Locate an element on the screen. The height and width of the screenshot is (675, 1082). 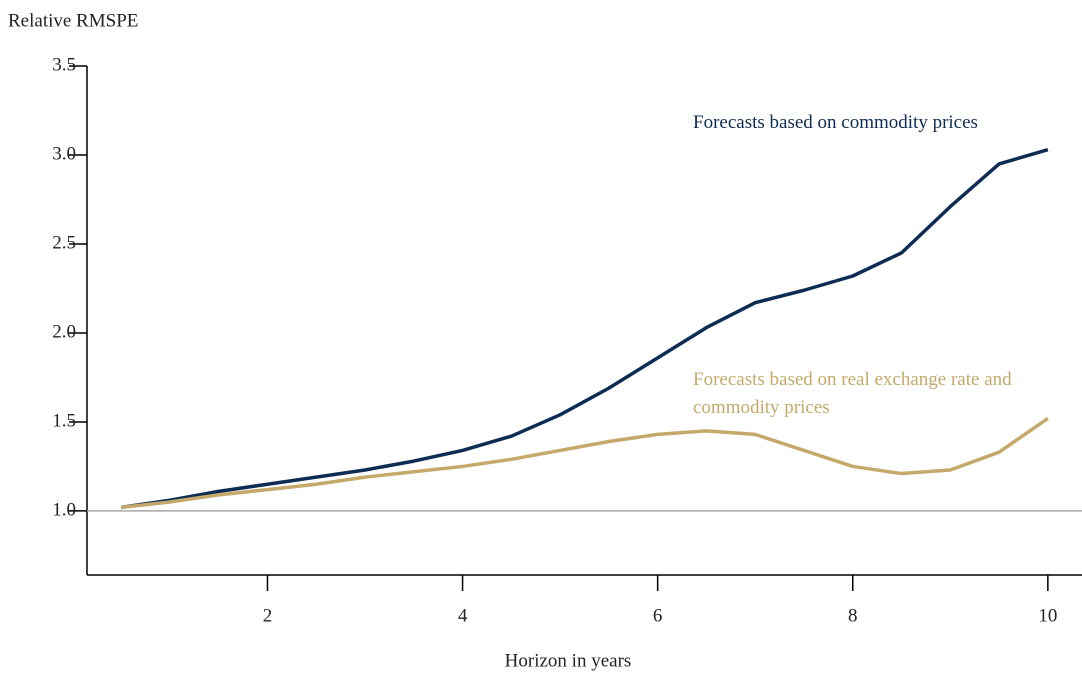
series-annotation: Forecasts based on commodity prices is located at coordinates (835, 122).